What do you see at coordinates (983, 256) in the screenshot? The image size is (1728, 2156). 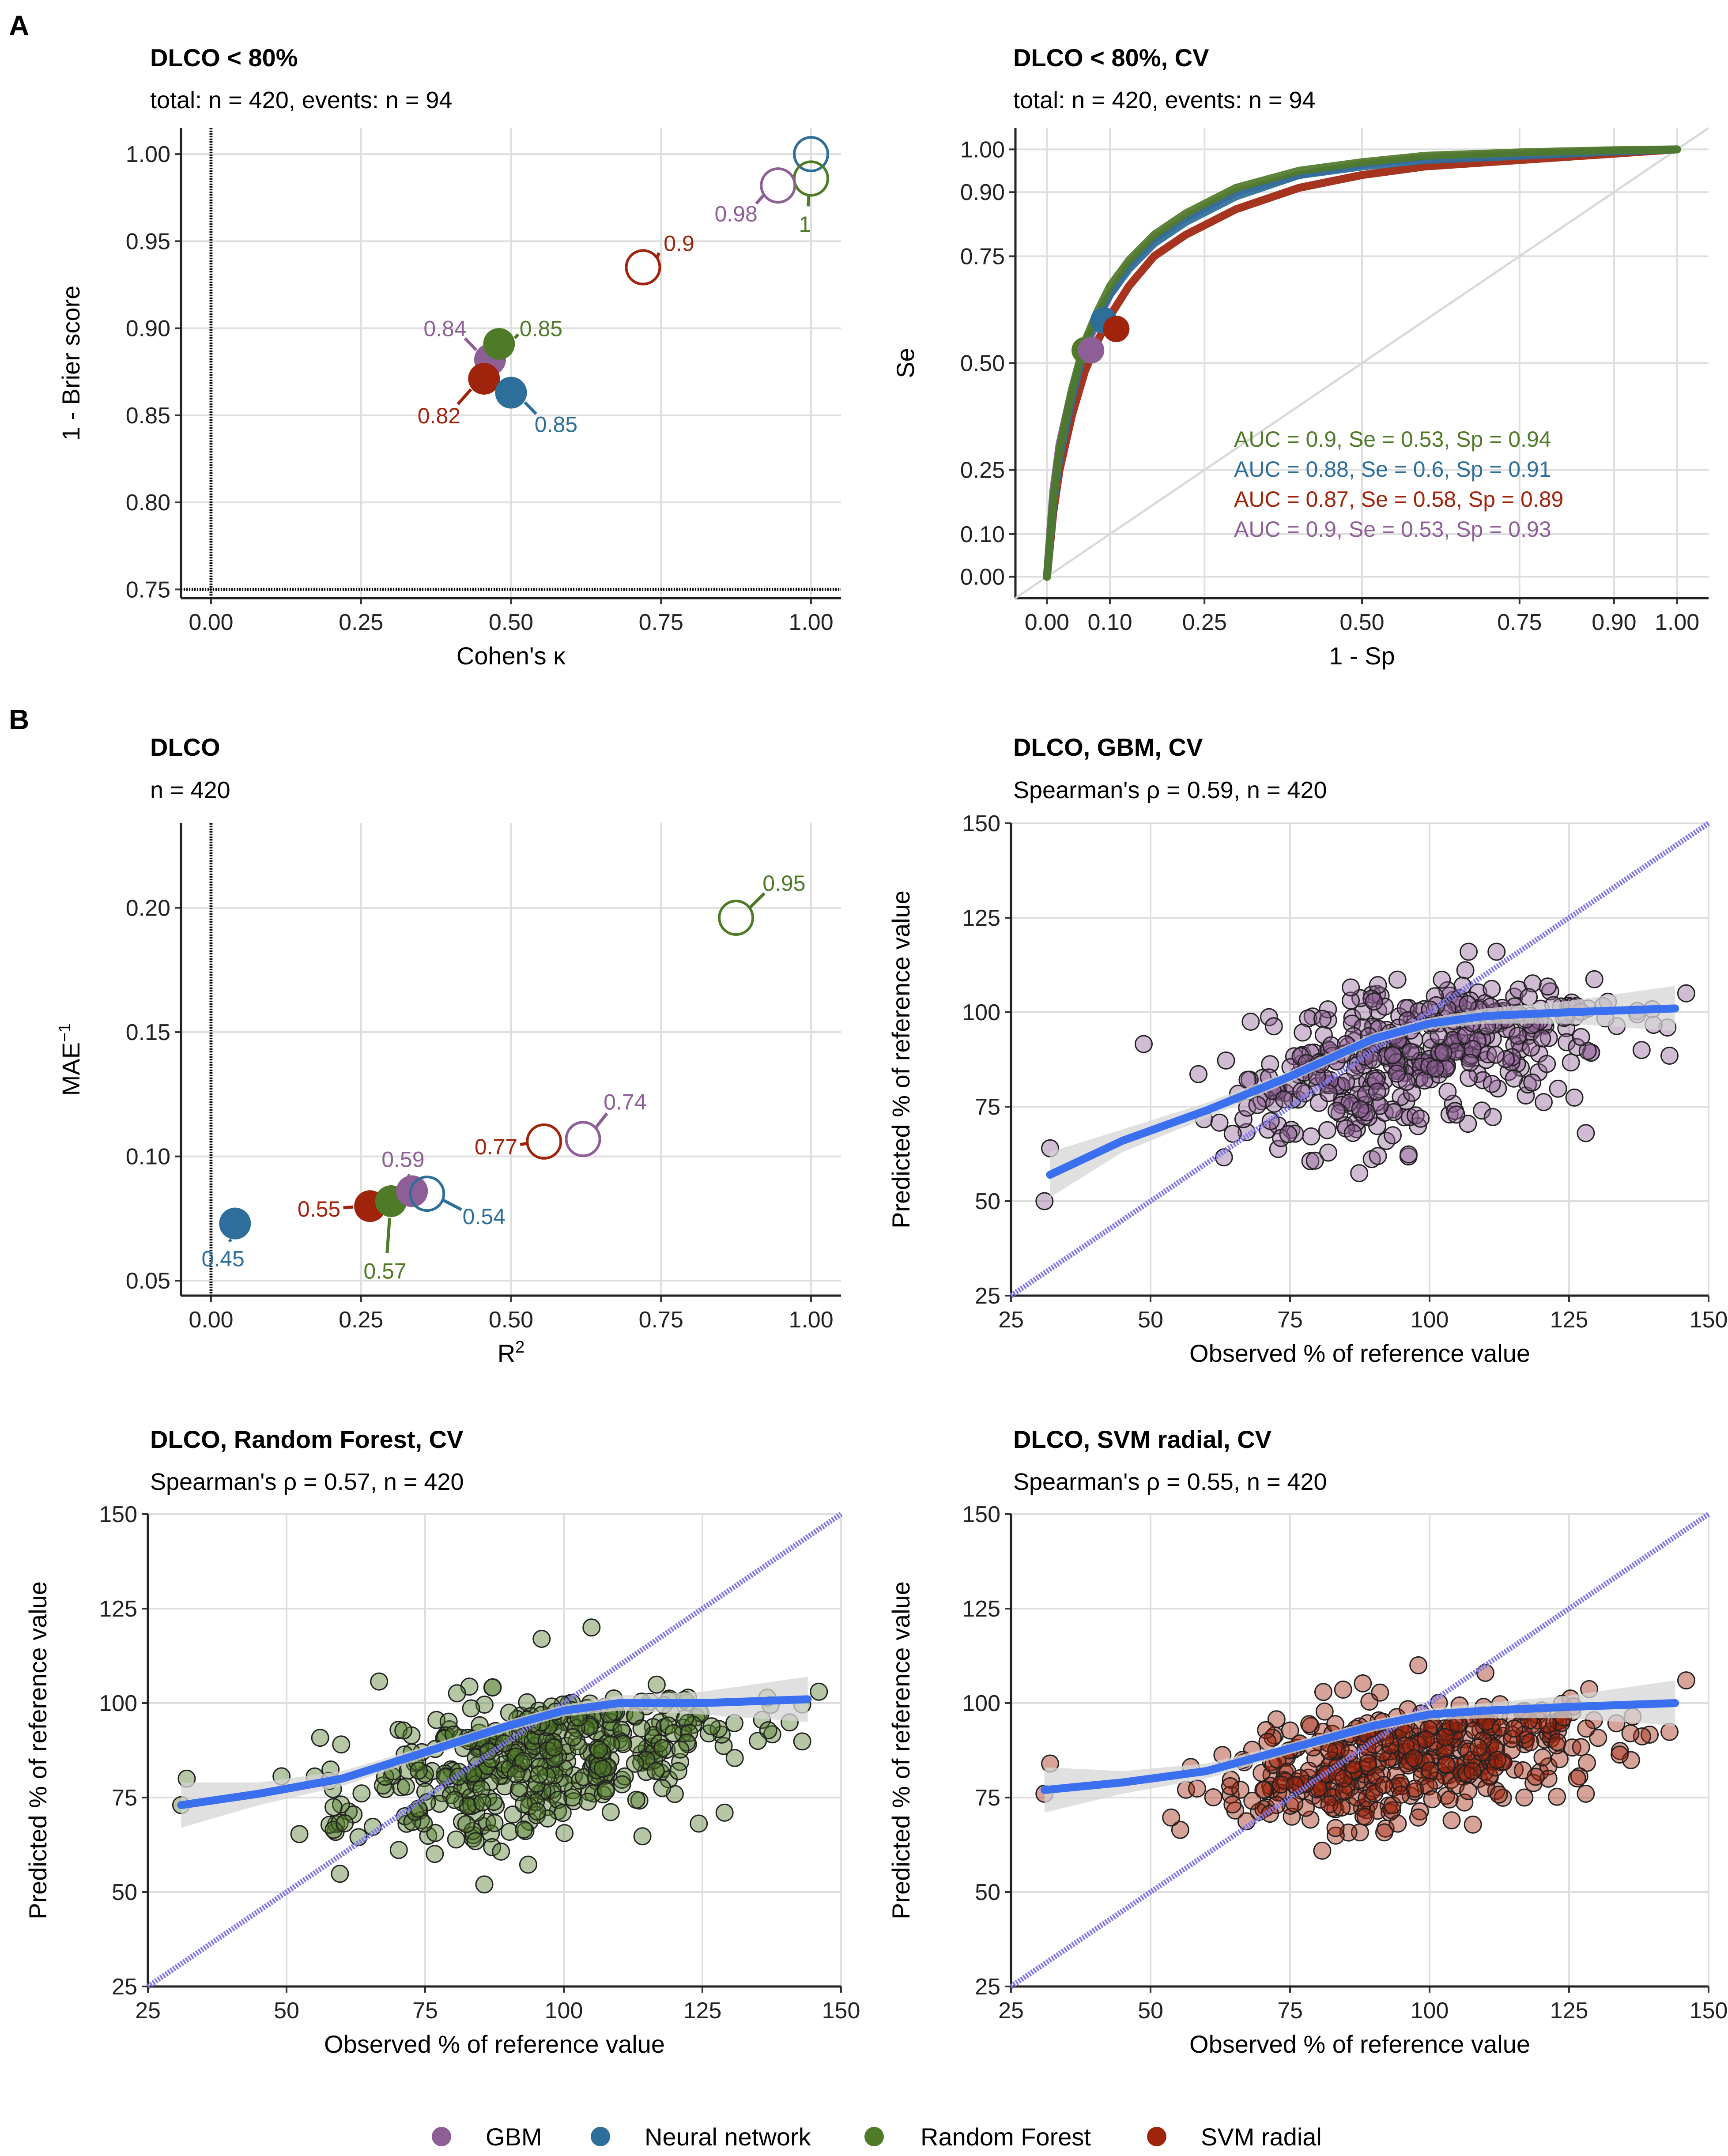 I see `y-tick-label: 0.75` at bounding box center [983, 256].